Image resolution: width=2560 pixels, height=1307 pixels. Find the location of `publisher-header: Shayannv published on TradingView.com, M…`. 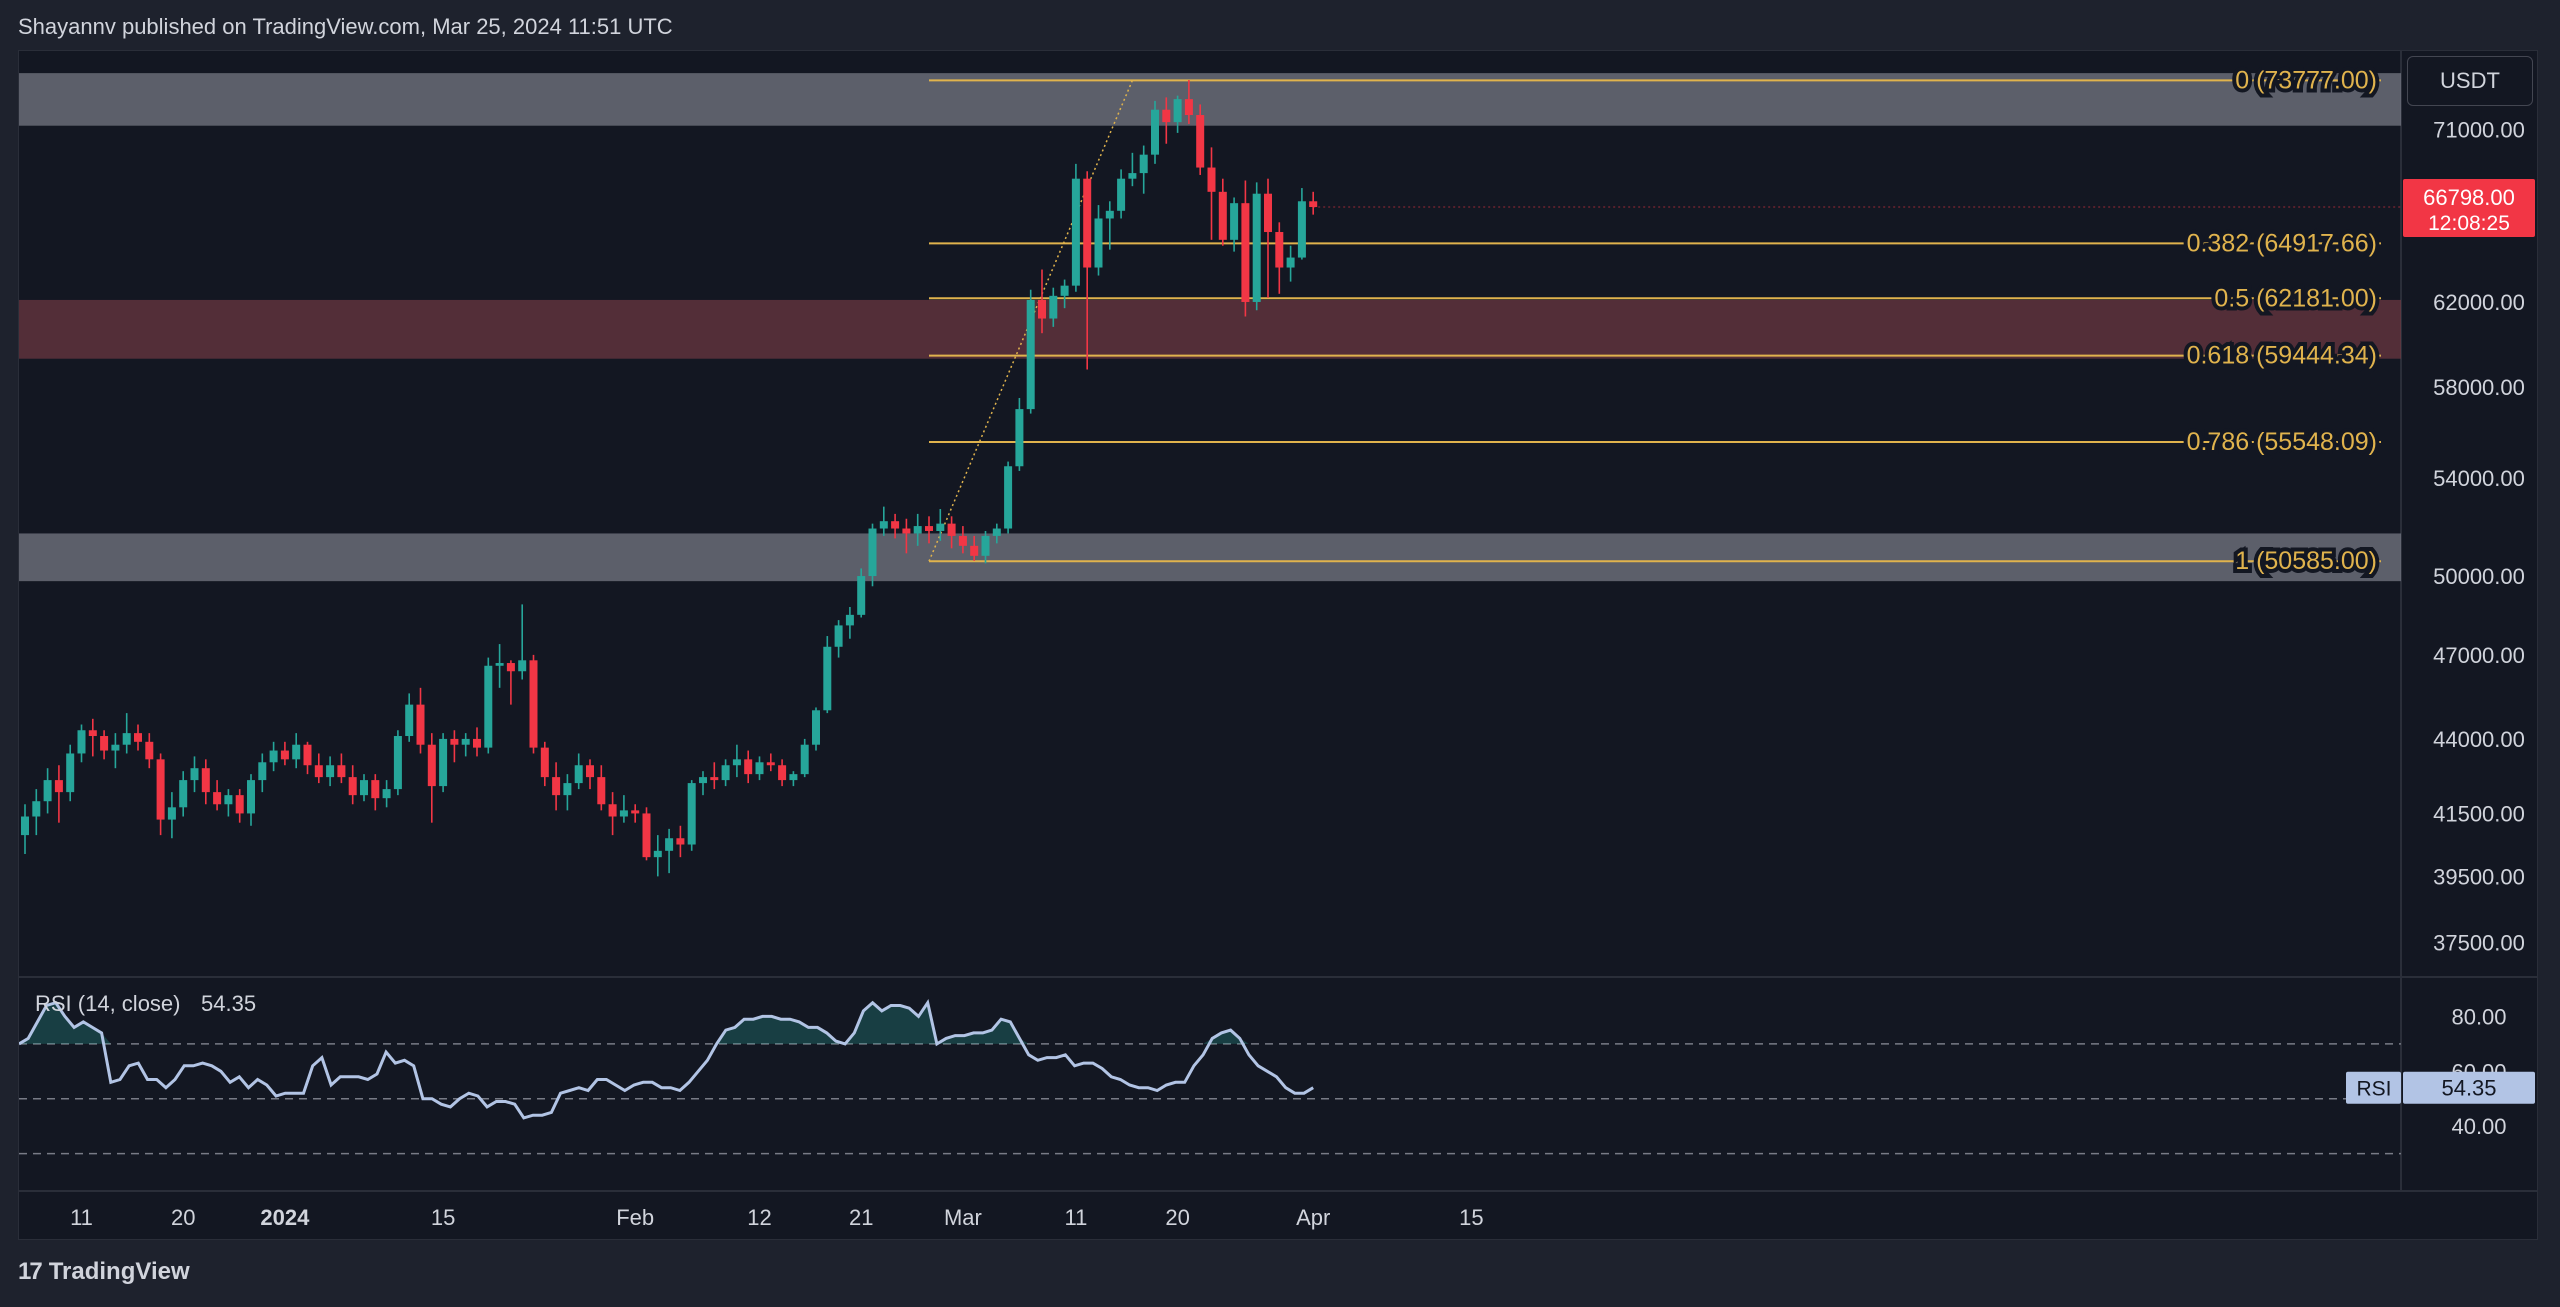

publisher-header: Shayannv published on TradingView.com, M… is located at coordinates (345, 27).